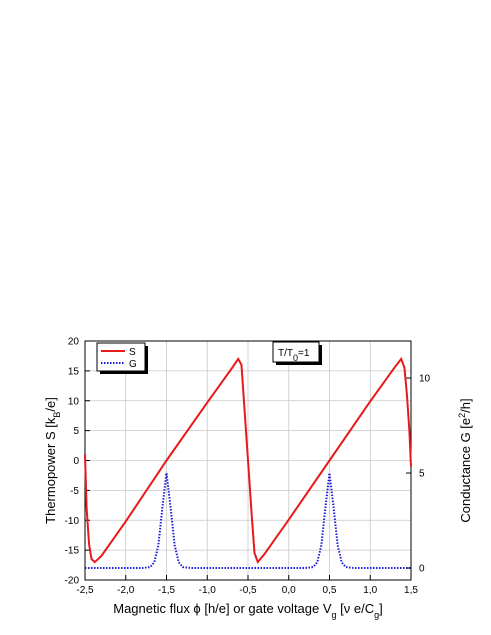 The image size is (491, 635). What do you see at coordinates (50, 404) in the screenshot?
I see `label-part: /e]` at bounding box center [50, 404].